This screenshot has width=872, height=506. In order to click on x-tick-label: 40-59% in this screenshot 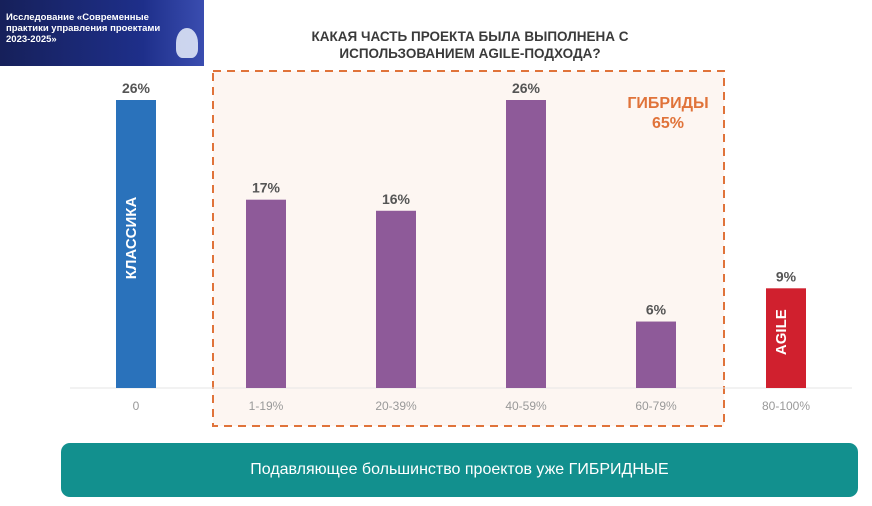, I will do `click(526, 406)`.